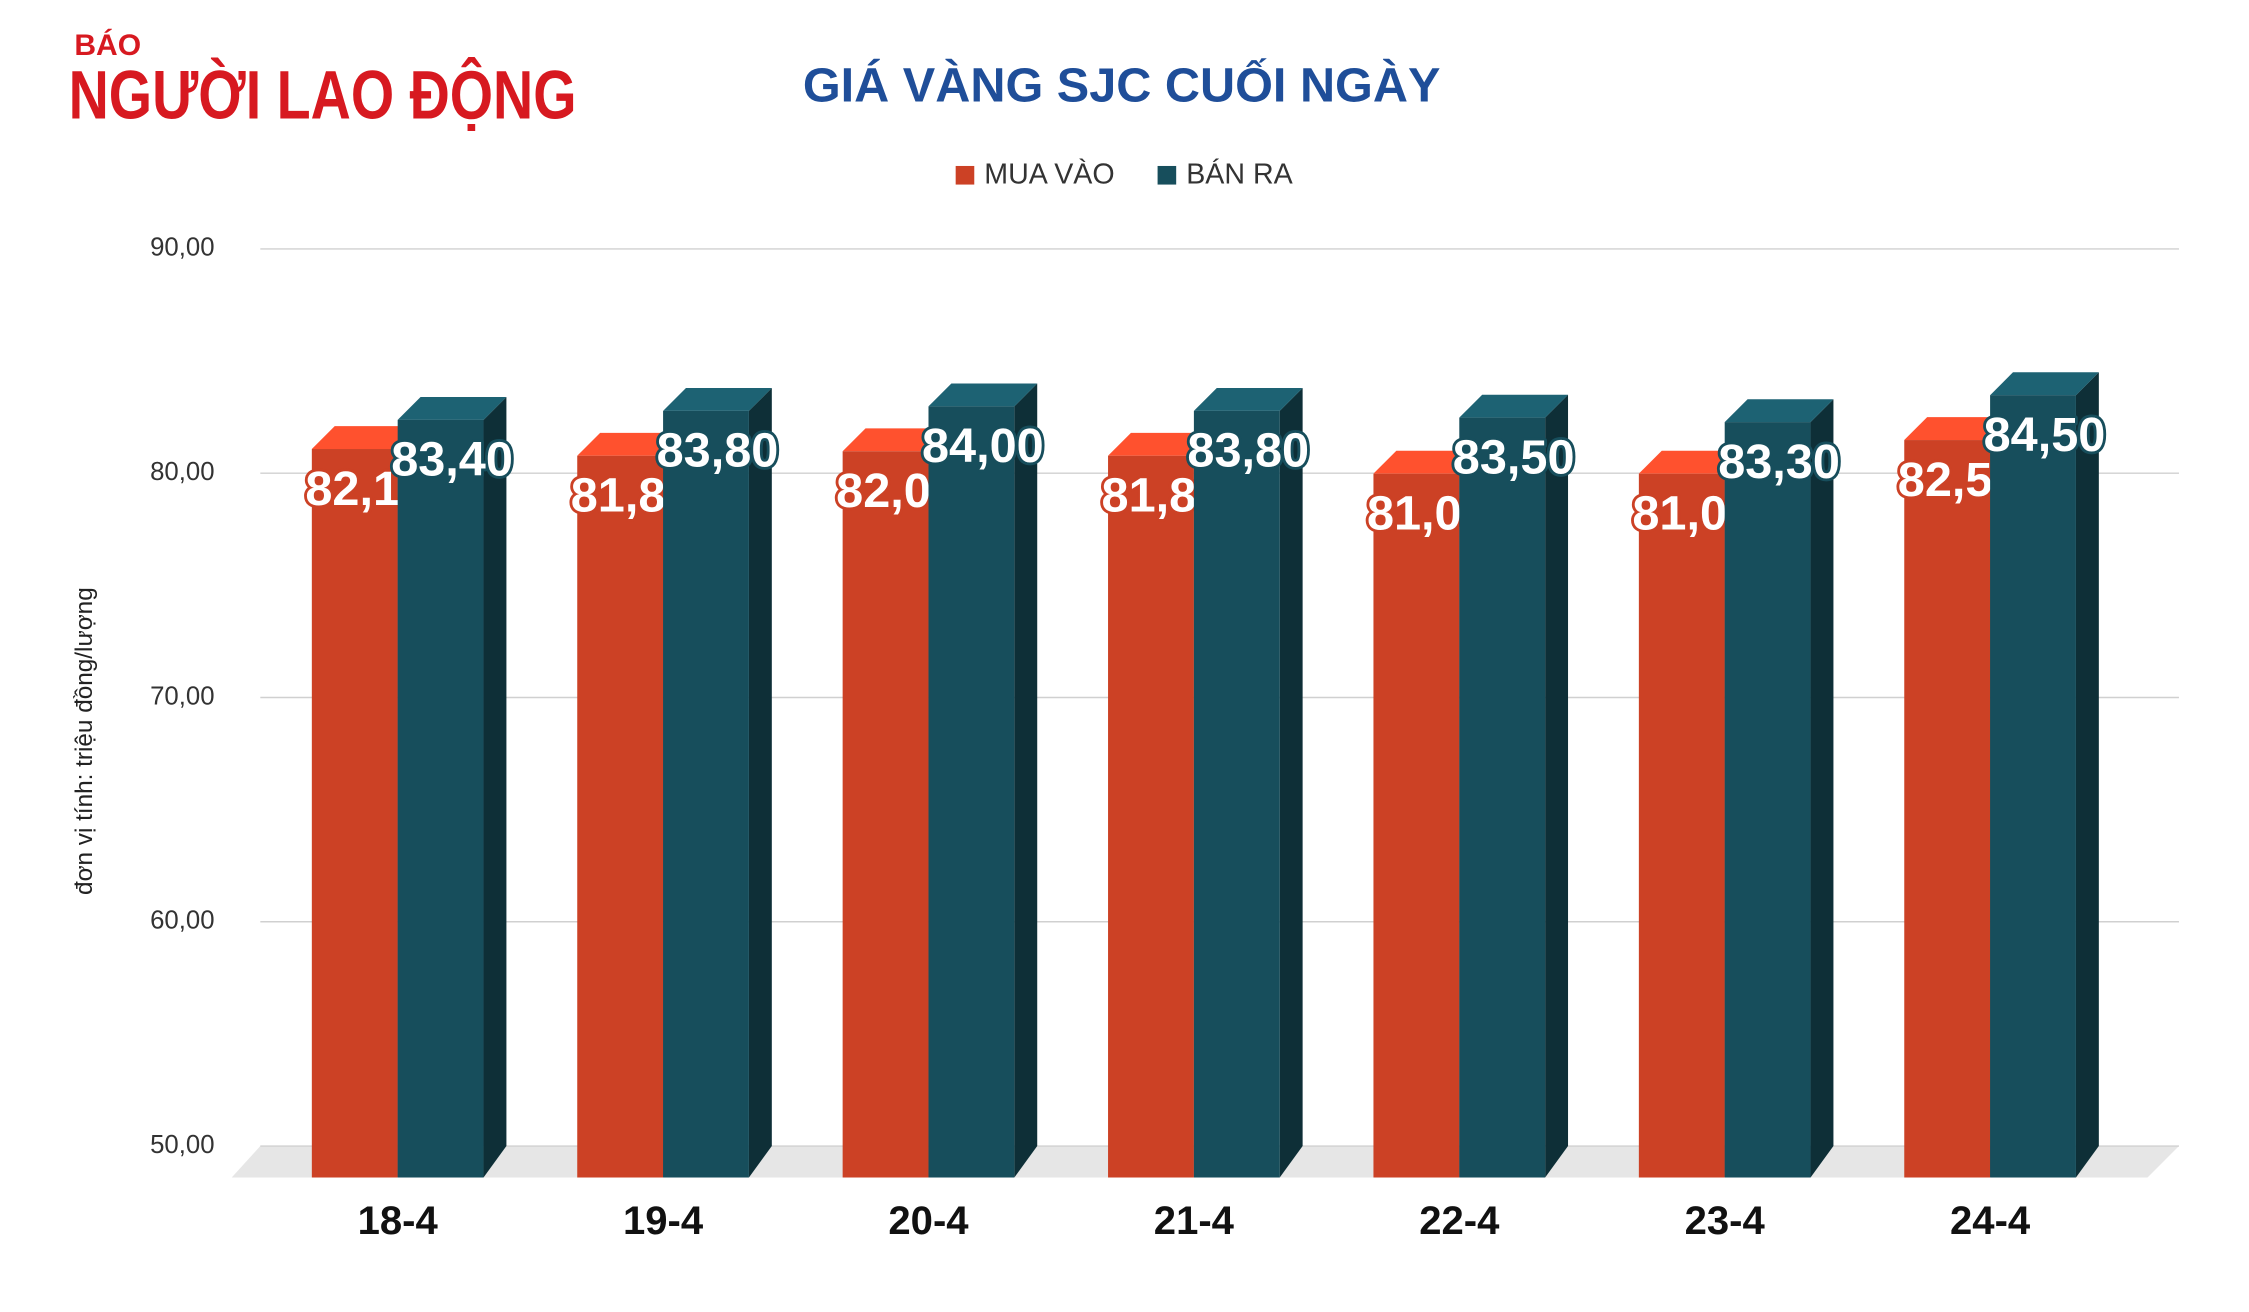  What do you see at coordinates (1459, 1221) in the screenshot?
I see `x-tick-label: 22-4` at bounding box center [1459, 1221].